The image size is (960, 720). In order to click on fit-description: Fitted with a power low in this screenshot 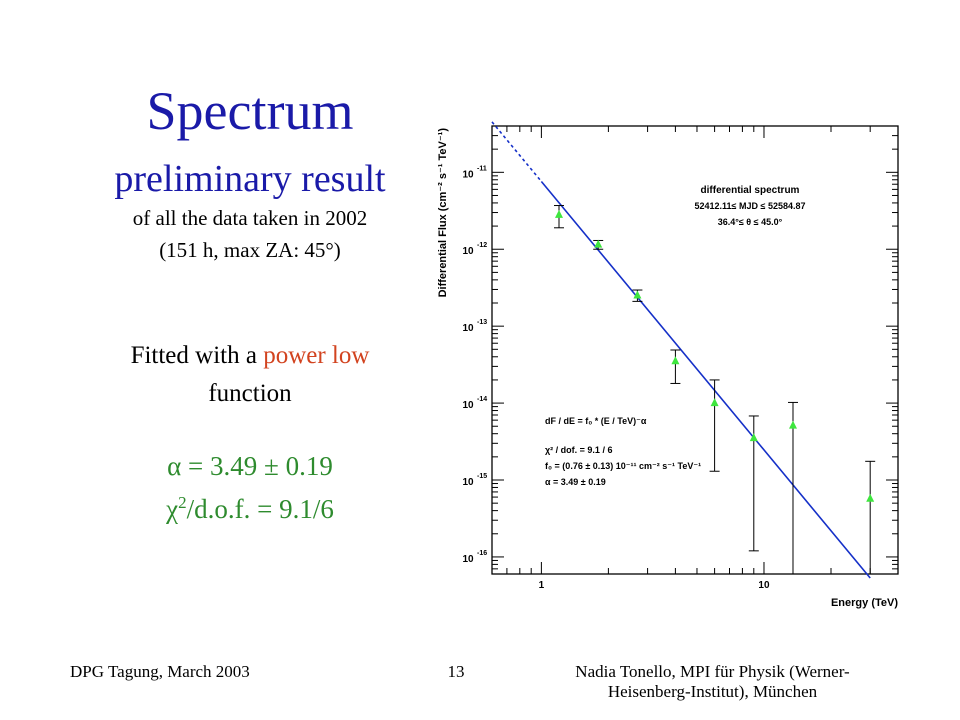, I will do `click(250, 356)`.